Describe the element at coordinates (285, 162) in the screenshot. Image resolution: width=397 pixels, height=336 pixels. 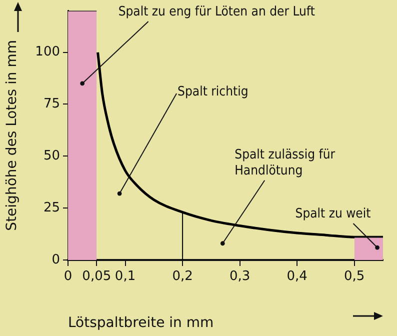
I see `annotation: Spalt zulässig für Handlötung` at that location.